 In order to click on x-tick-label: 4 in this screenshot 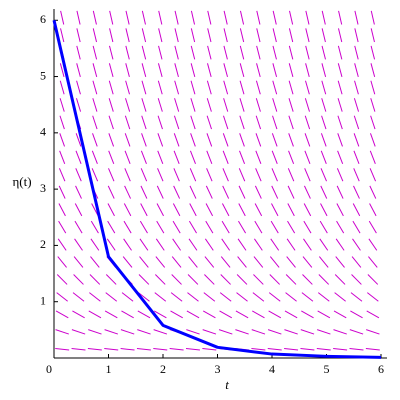, I will do `click(272, 369)`.